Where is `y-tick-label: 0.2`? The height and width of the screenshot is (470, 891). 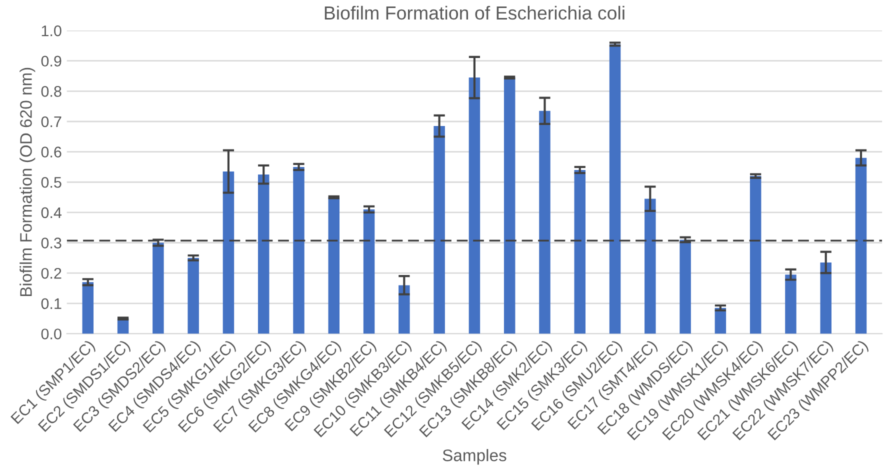 y-tick-label: 0.2 is located at coordinates (51, 273).